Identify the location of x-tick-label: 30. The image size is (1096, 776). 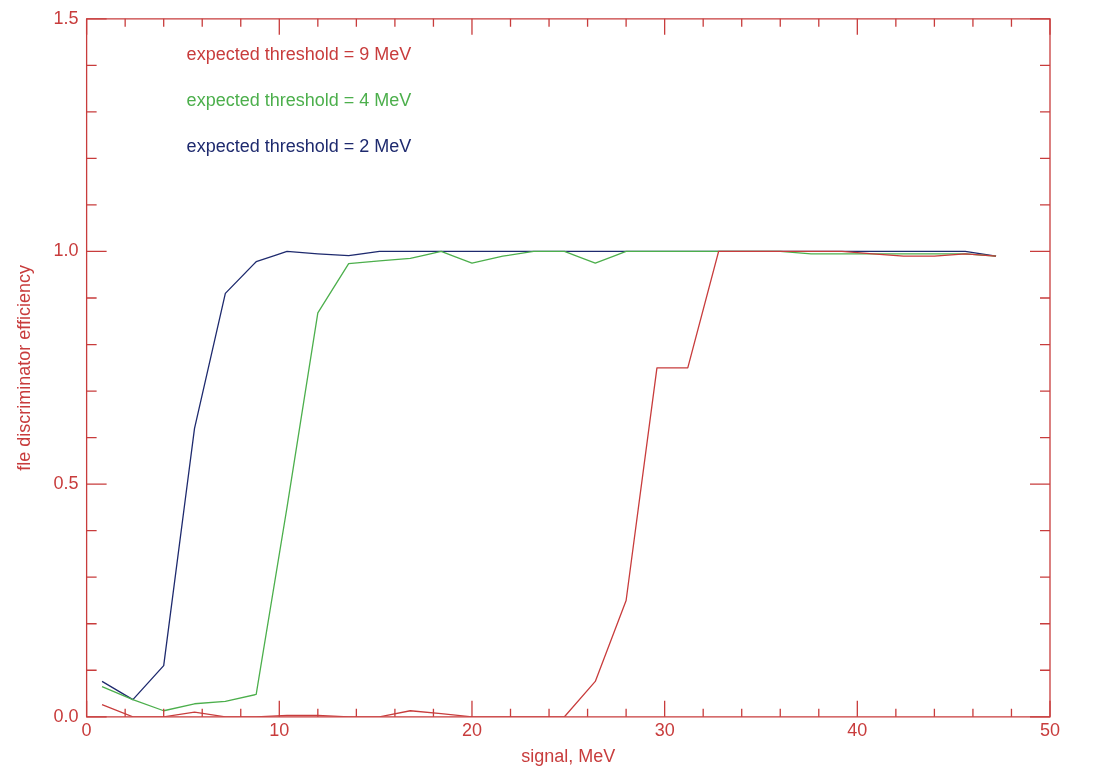
(664, 729).